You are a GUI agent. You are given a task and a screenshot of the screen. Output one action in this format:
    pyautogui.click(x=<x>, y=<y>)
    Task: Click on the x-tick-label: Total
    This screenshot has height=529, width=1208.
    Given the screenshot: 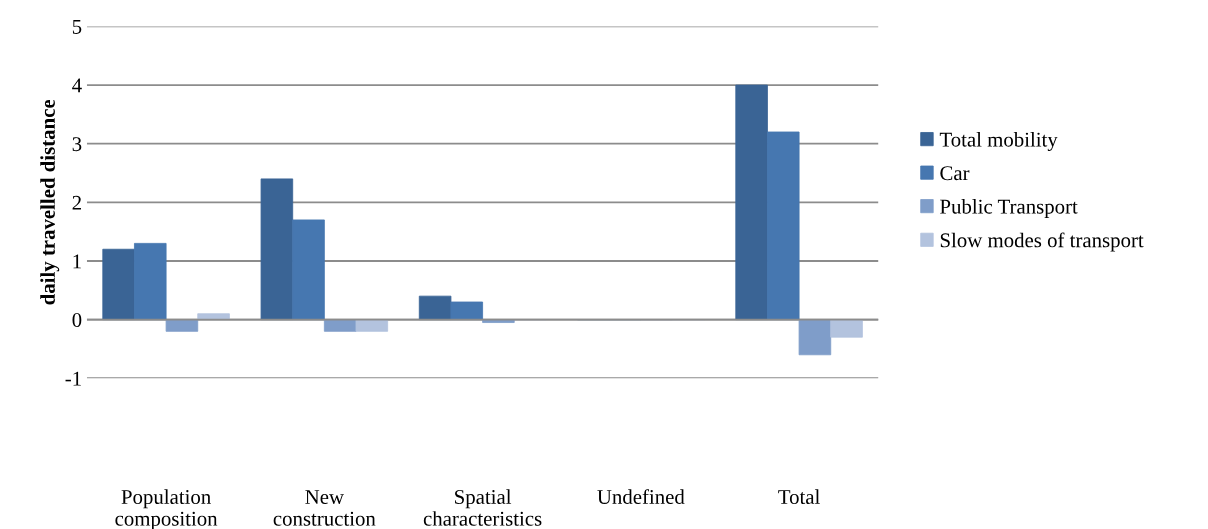 What is the action you would take?
    pyautogui.click(x=799, y=497)
    